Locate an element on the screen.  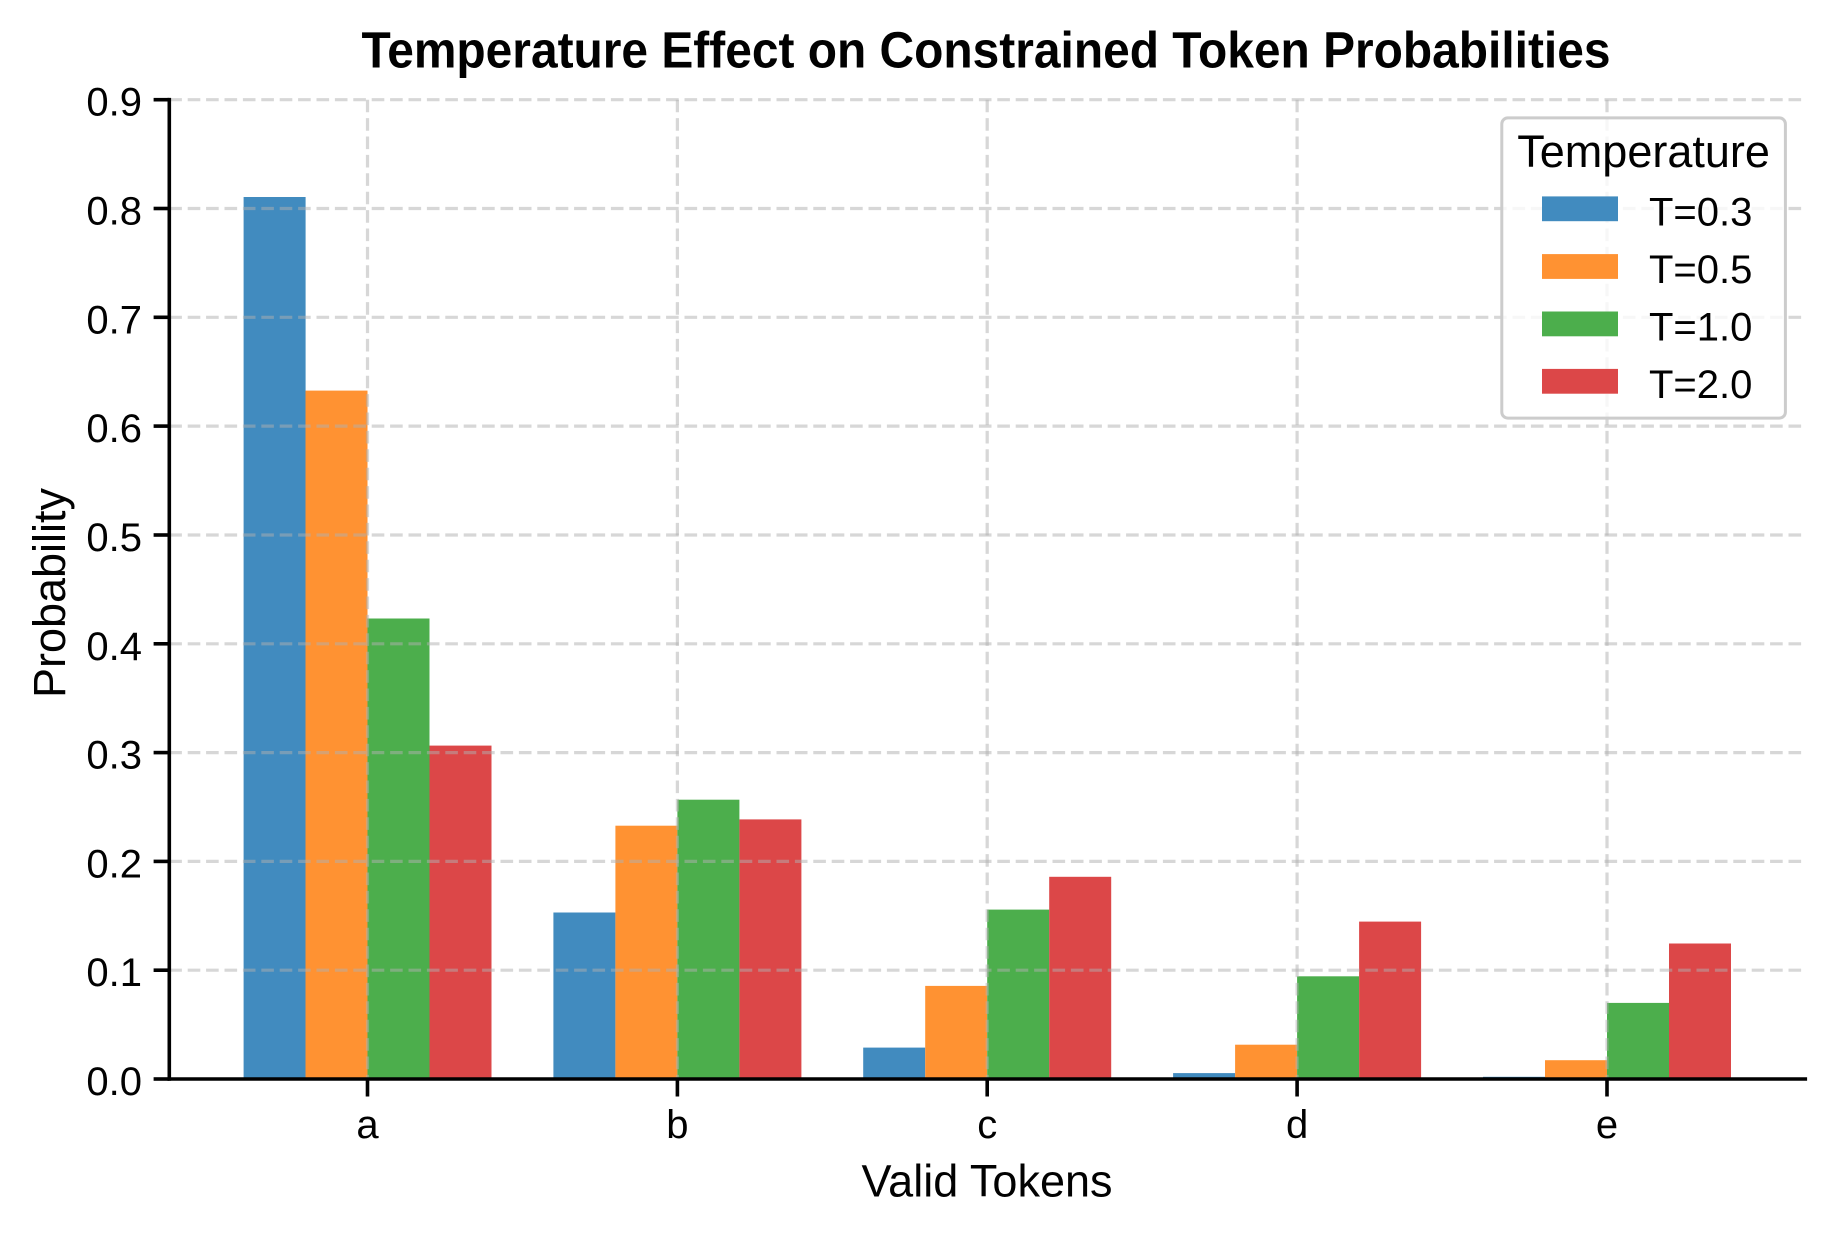
svg-text: 0.6 is located at coordinates (114, 429).